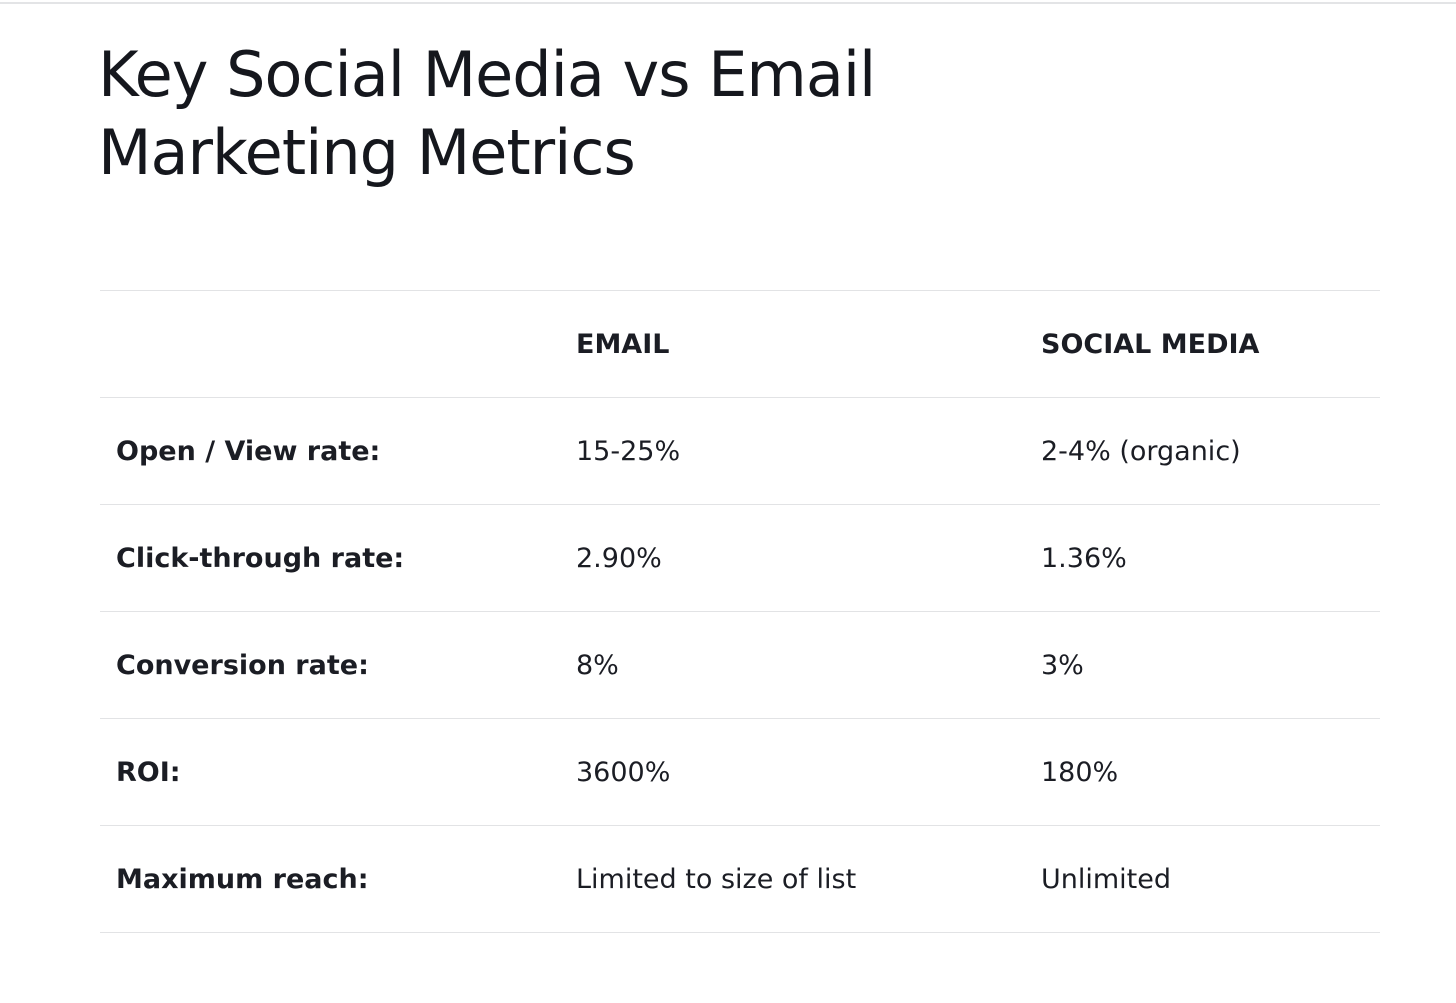 Image resolution: width=1456 pixels, height=1003 pixels. Describe the element at coordinates (1080, 772) in the screenshot. I see `social-value: 180%` at that location.